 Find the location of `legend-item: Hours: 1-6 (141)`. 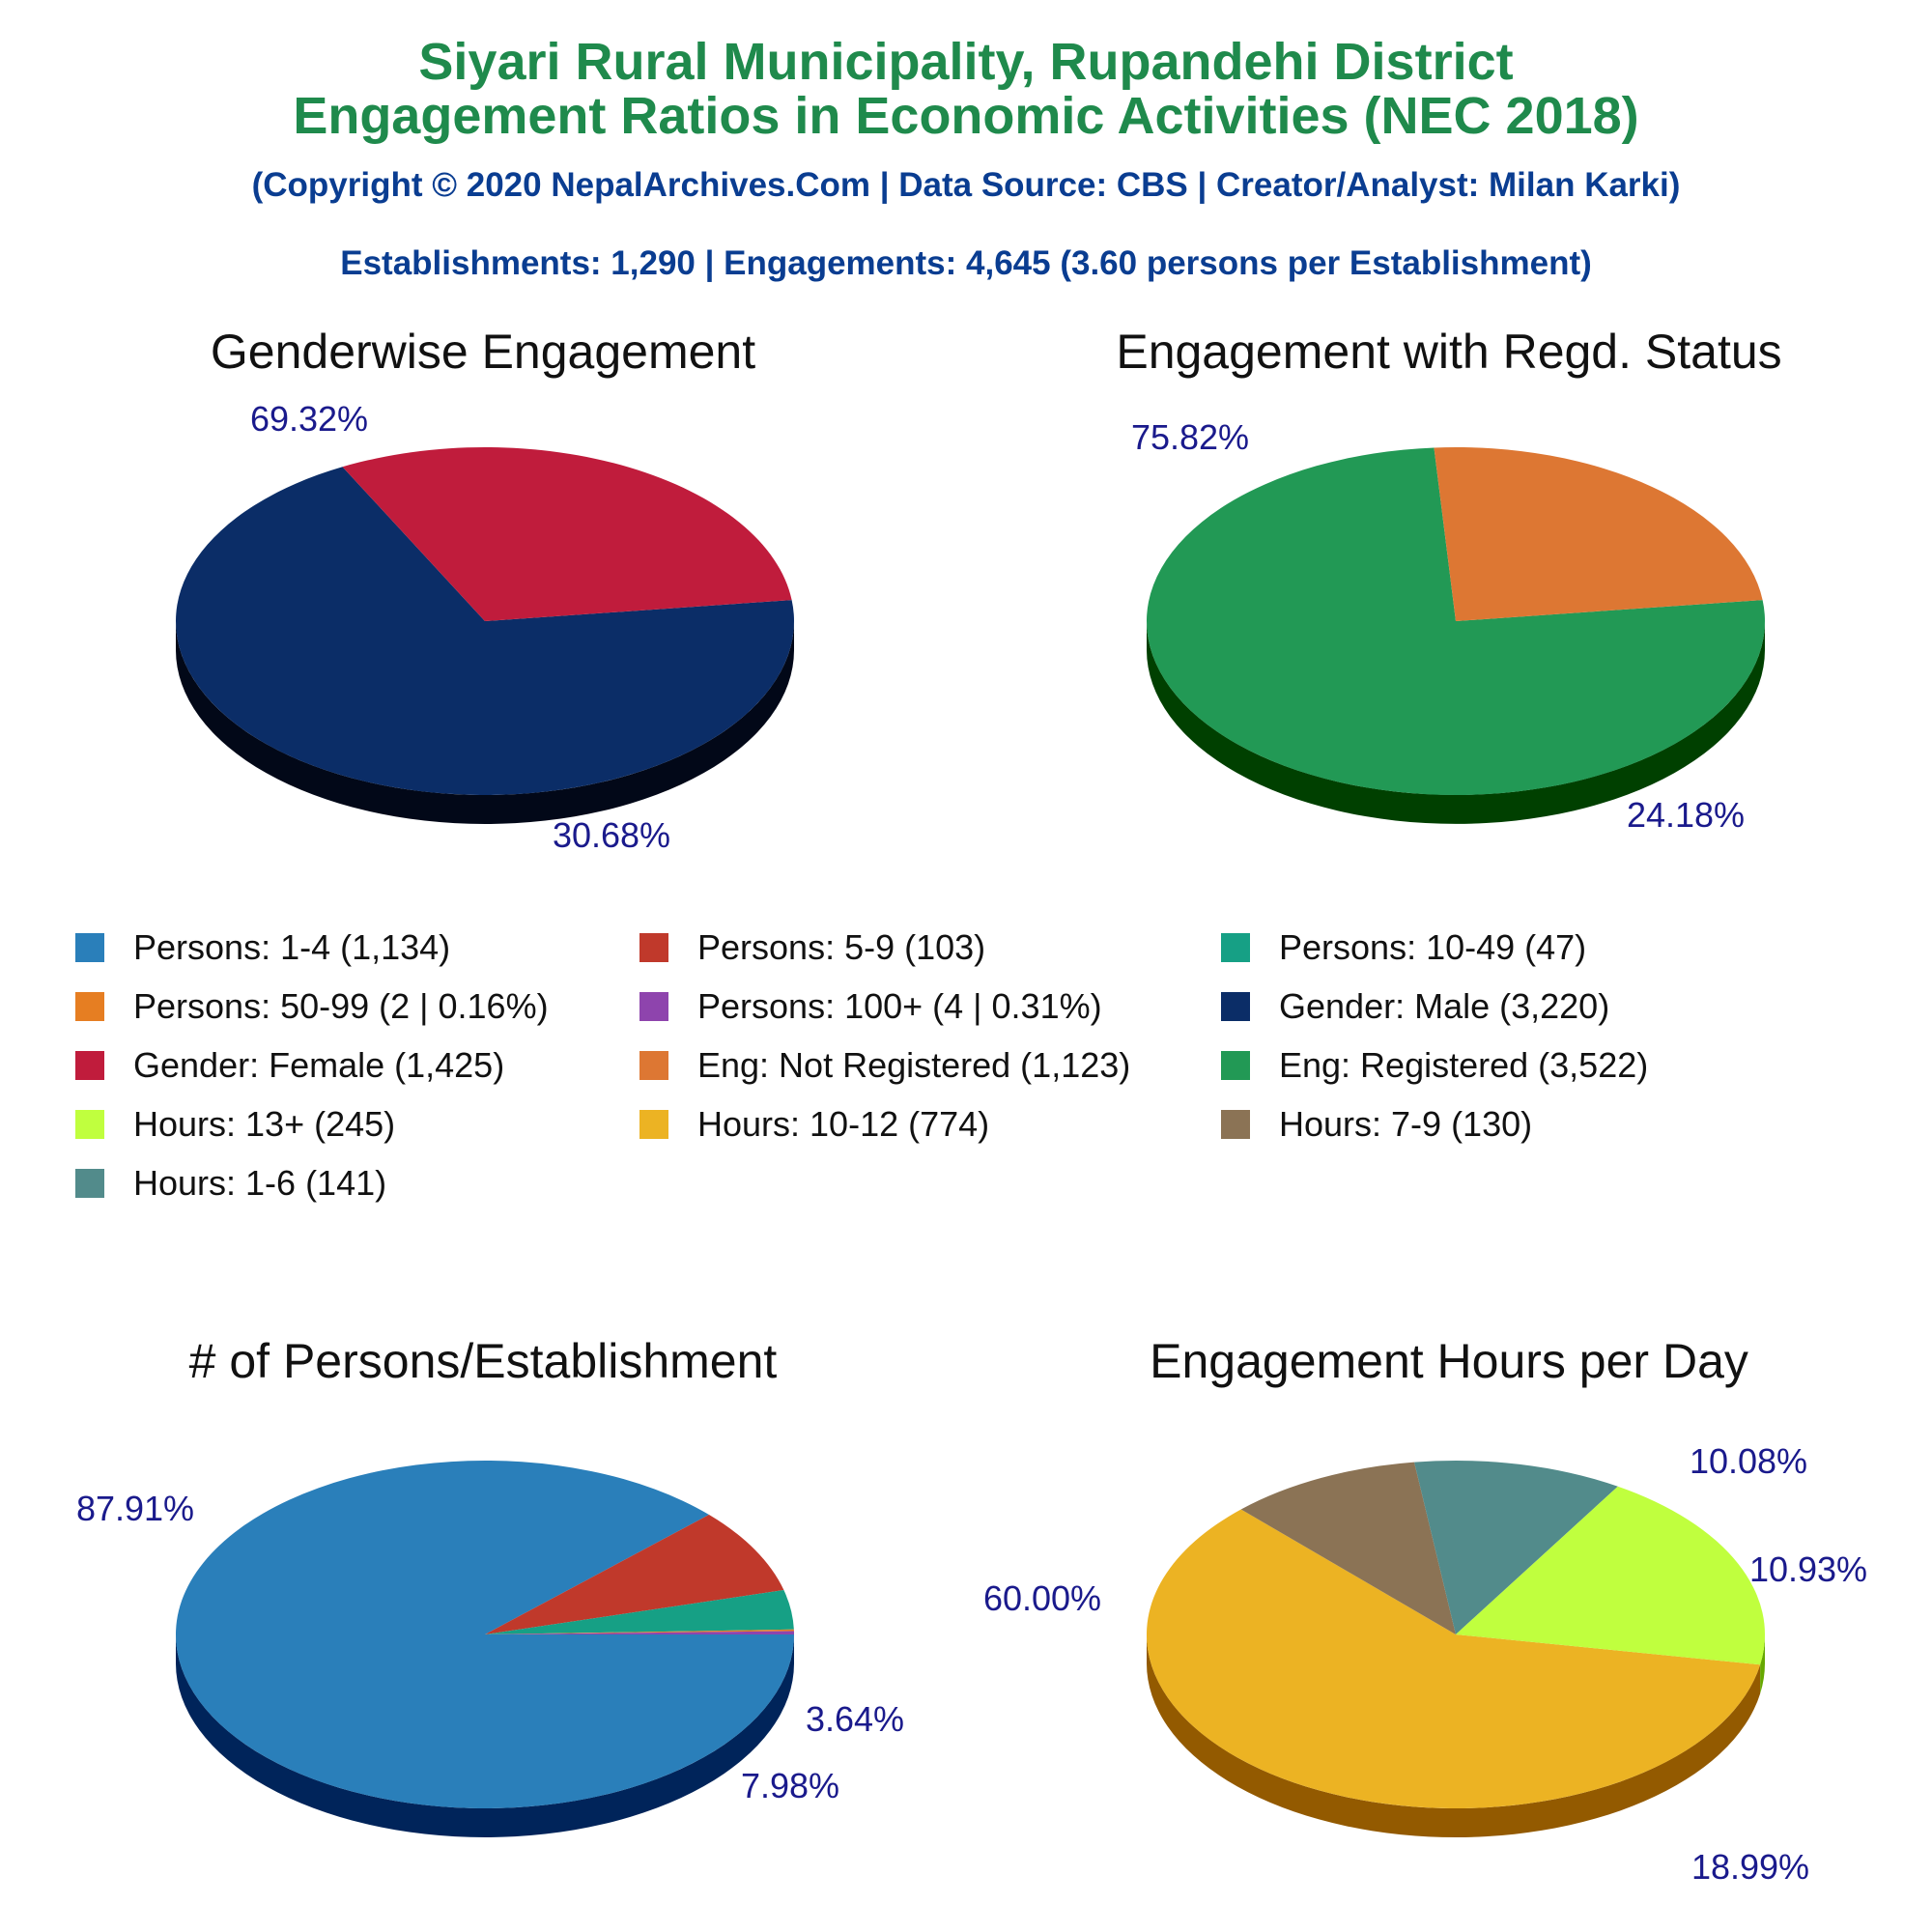

legend-item: Hours: 1-6 (141) is located at coordinates (230, 1183).